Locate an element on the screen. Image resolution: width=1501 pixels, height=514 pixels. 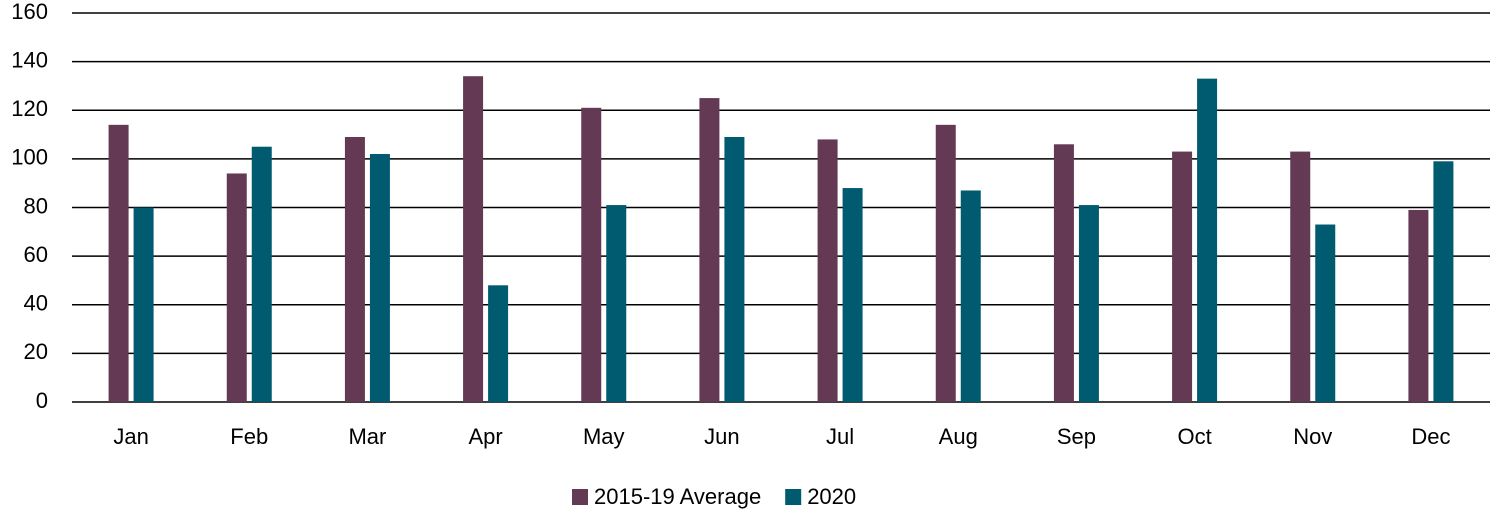
y-tick-label: 20 is located at coordinates (36, 351).